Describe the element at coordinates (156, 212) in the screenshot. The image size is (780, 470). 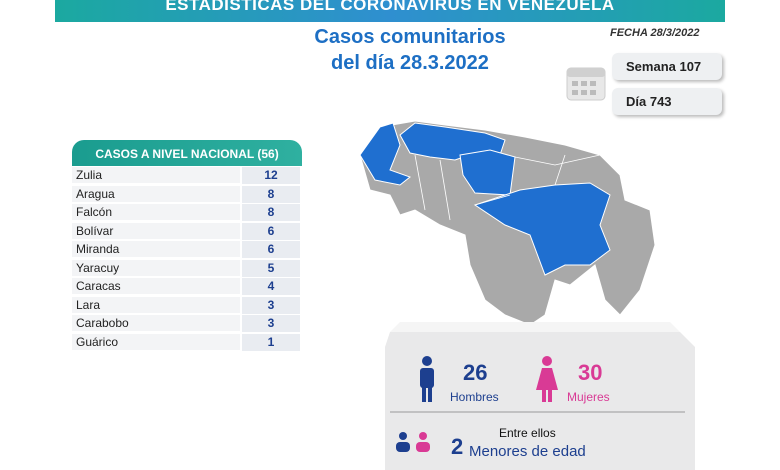
I see `state-name: Falcón` at that location.